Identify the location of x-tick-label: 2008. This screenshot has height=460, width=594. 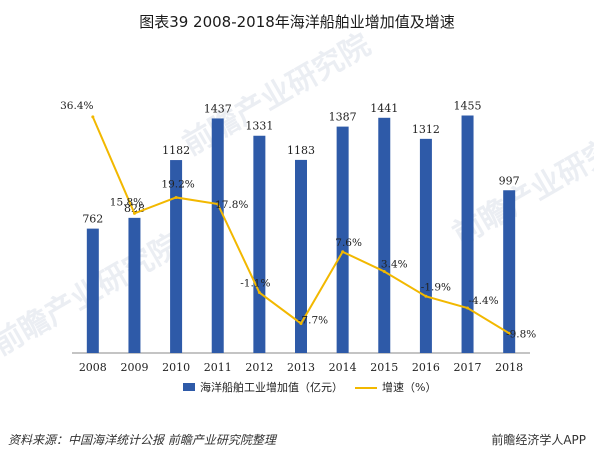
(93, 367).